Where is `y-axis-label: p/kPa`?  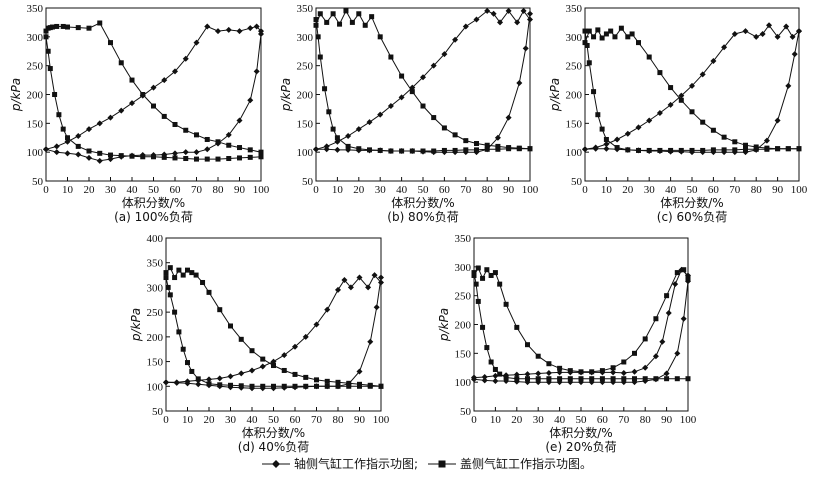 y-axis-label: p/kPa is located at coordinates (286, 95).